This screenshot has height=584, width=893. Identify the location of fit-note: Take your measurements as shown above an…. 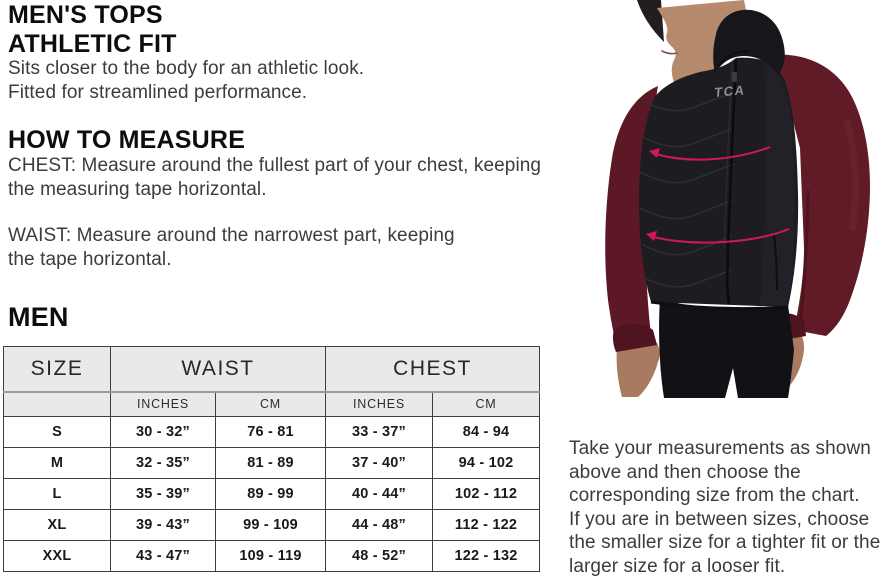
(731, 508).